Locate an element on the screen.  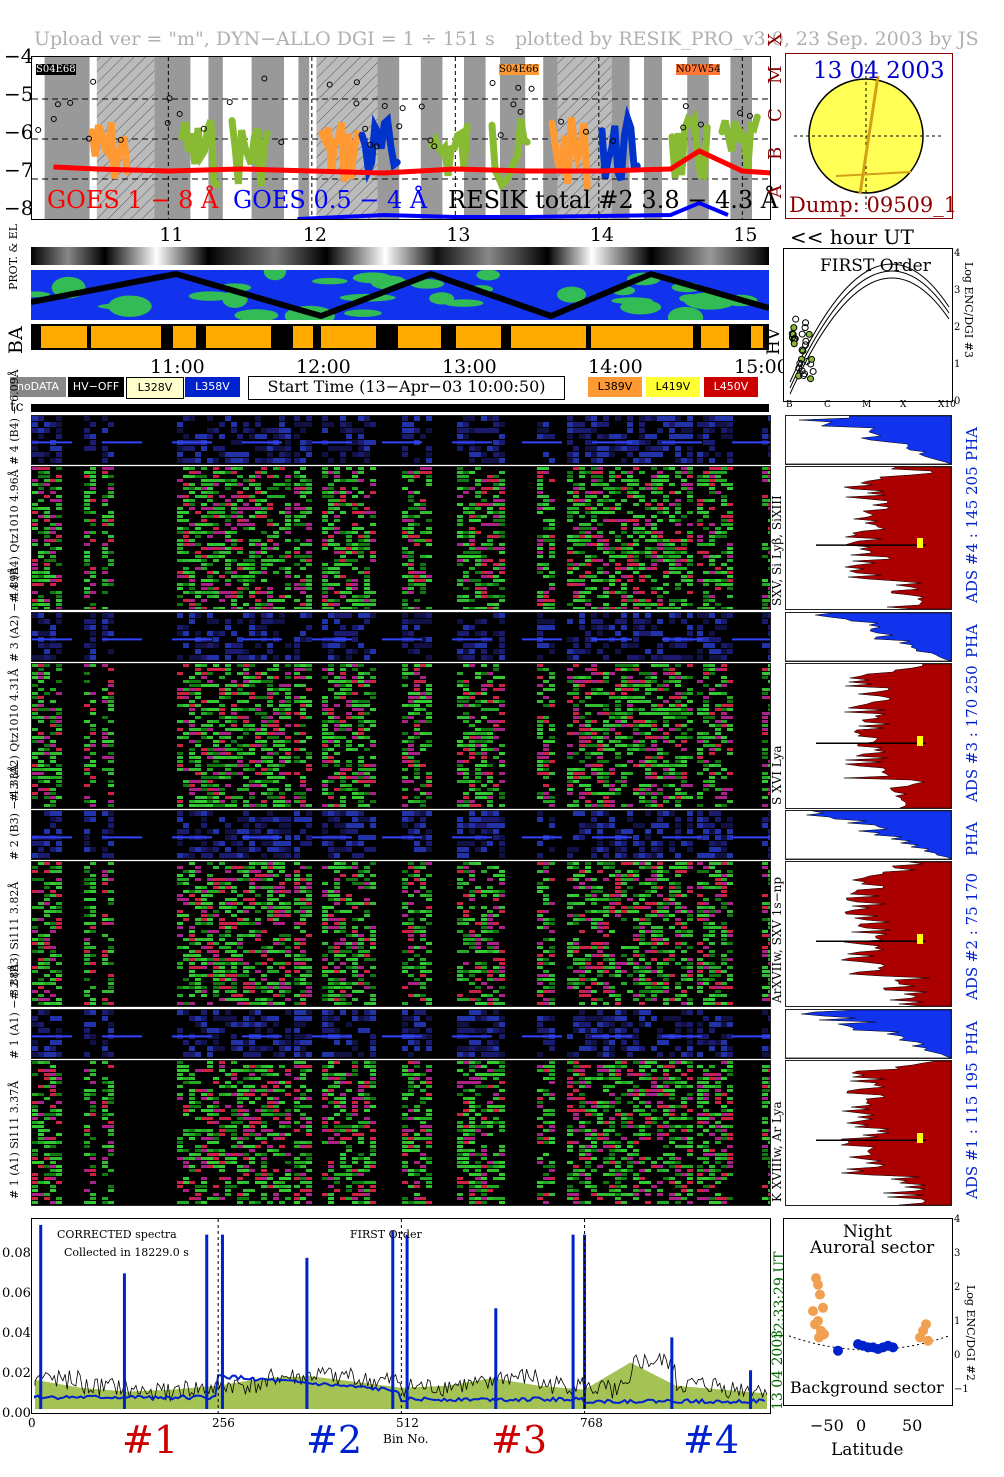
goes-marker is located at coordinates (513, 104).